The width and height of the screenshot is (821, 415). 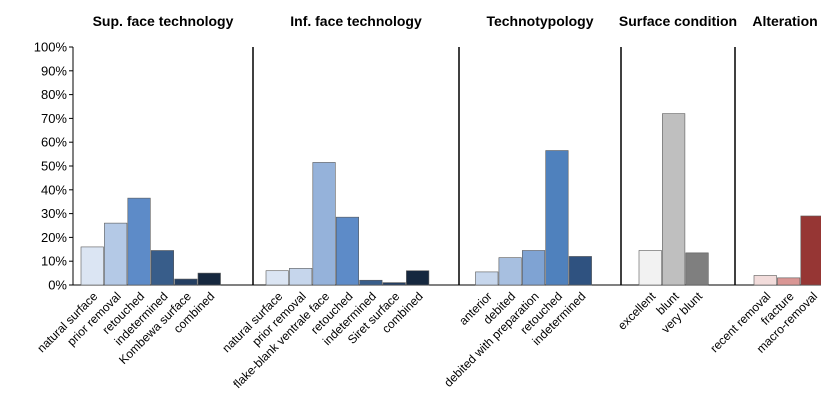 What do you see at coordinates (54, 142) in the screenshot?
I see `y-tick-label: 60%` at bounding box center [54, 142].